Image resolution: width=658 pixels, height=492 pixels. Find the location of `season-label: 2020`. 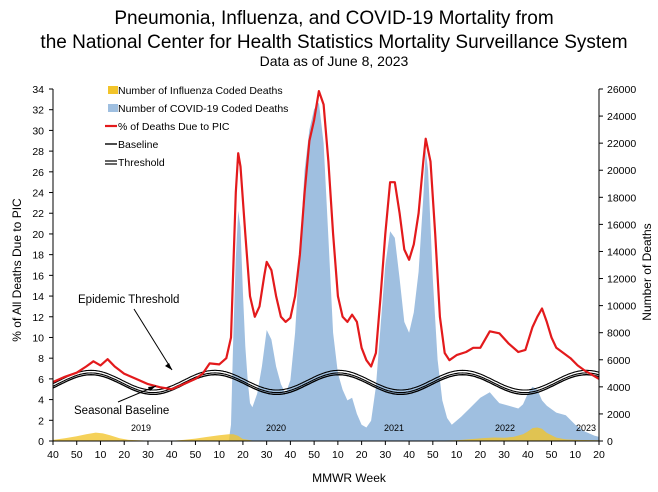

season-label: 2020 is located at coordinates (276, 428).